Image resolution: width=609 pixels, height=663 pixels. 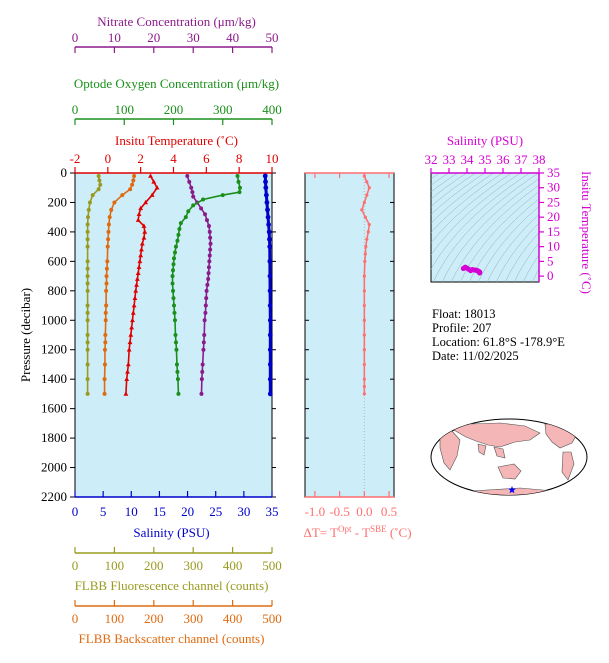 What do you see at coordinates (154, 565) in the screenshot?
I see `fluorescence-tick-label: 200` at bounding box center [154, 565].